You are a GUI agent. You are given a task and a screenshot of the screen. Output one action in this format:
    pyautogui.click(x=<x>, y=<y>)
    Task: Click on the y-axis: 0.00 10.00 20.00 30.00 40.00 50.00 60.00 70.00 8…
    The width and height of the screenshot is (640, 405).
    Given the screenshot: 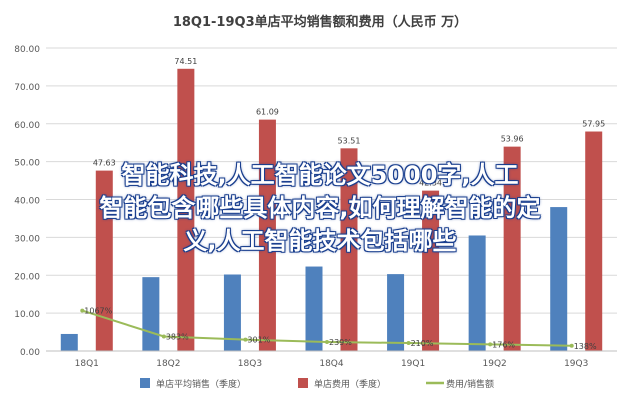 What is the action you would take?
    pyautogui.click(x=27, y=201)
    